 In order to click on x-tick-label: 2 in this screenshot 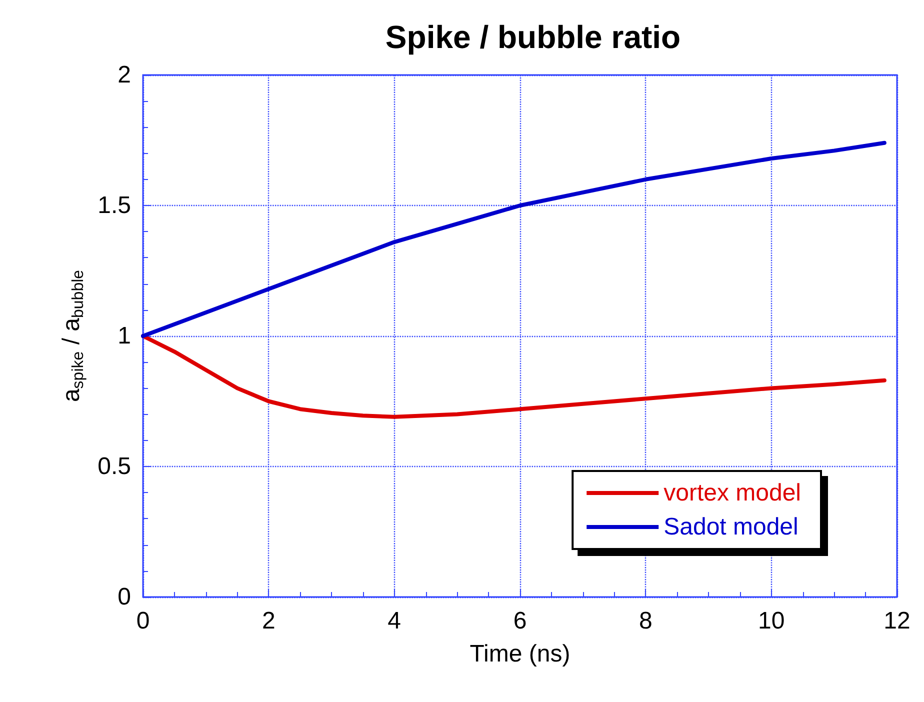, I will do `click(269, 621)`.